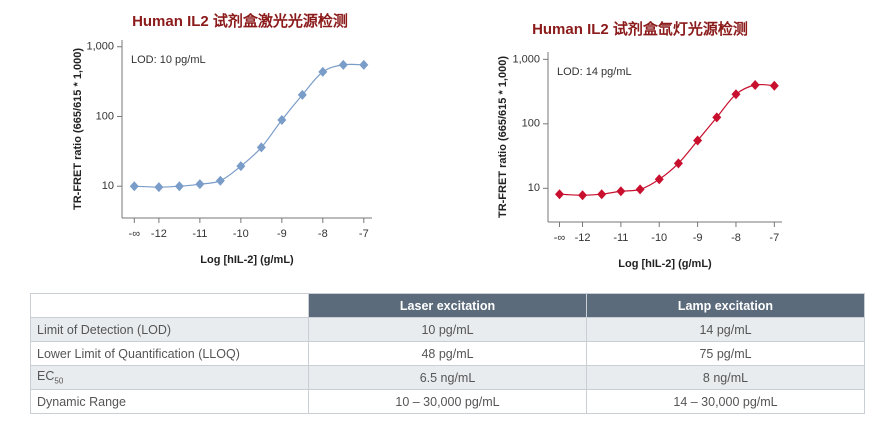  Describe the element at coordinates (725, 401) in the screenshot. I see `table-cell: 14 – 30,000 pg/mL` at that location.